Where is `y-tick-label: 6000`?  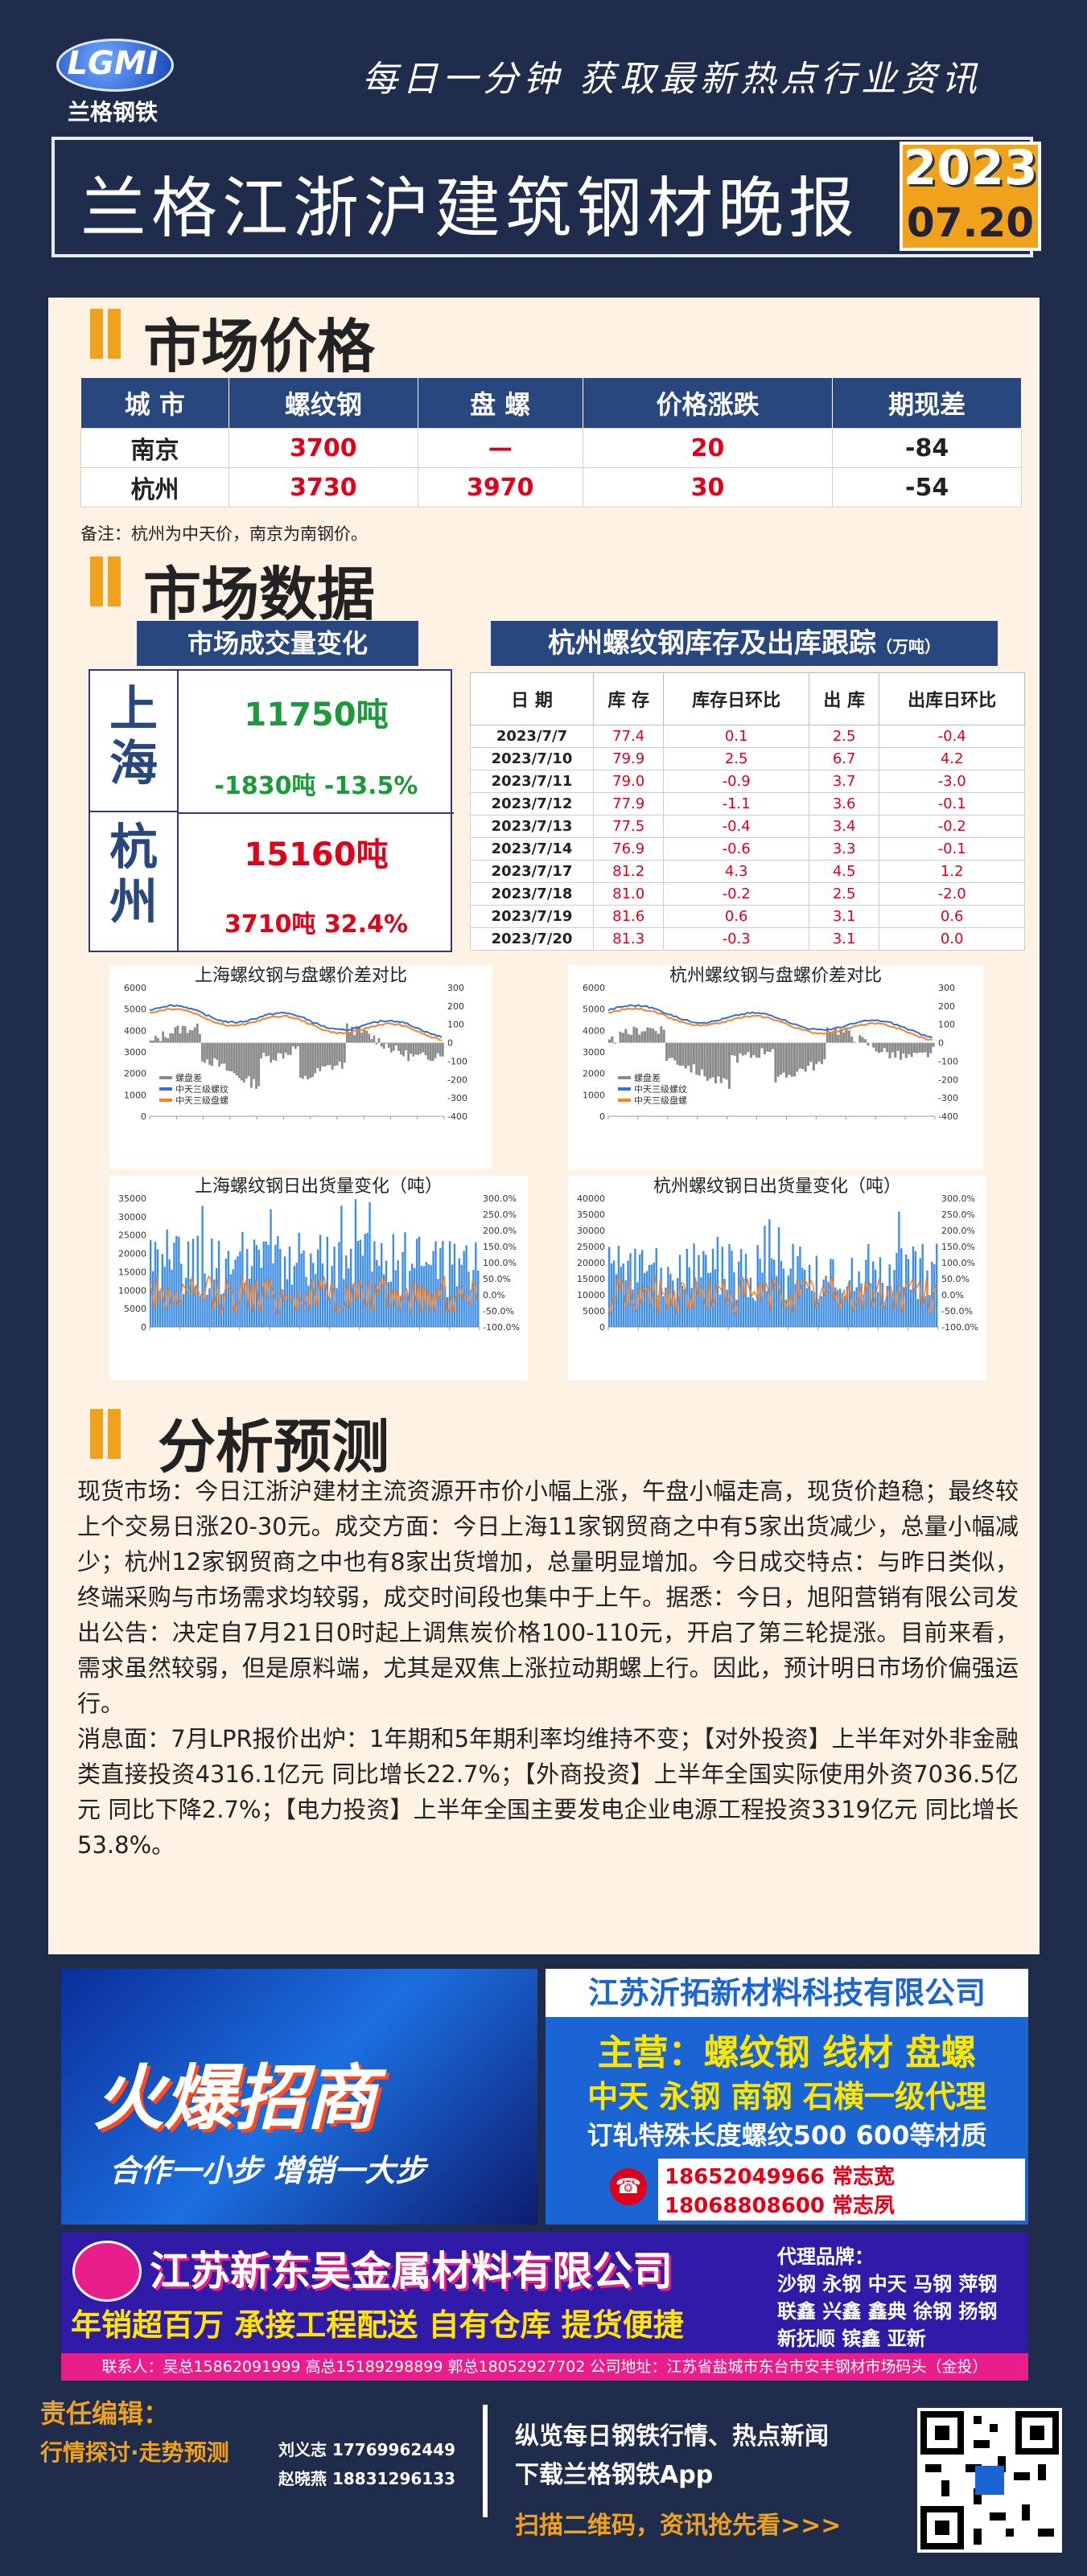 y-tick-label: 6000 is located at coordinates (135, 988).